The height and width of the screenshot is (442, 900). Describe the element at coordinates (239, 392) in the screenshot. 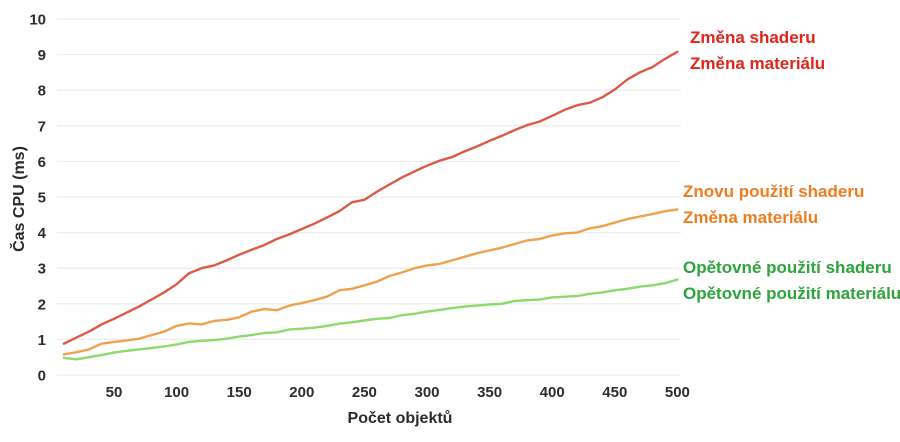

I see `x-tick-label: 150` at that location.